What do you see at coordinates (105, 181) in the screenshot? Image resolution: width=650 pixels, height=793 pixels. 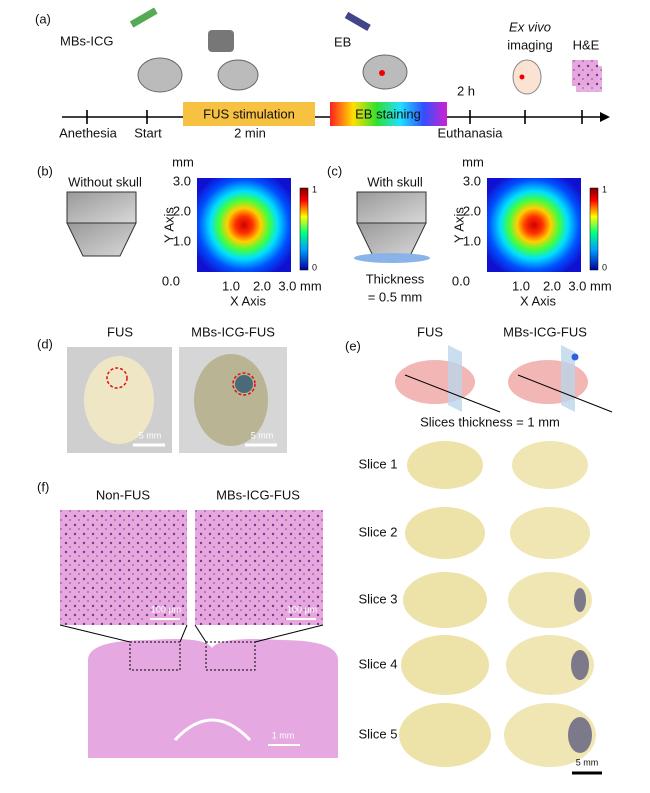 I see `condition-label: Without skull` at bounding box center [105, 181].